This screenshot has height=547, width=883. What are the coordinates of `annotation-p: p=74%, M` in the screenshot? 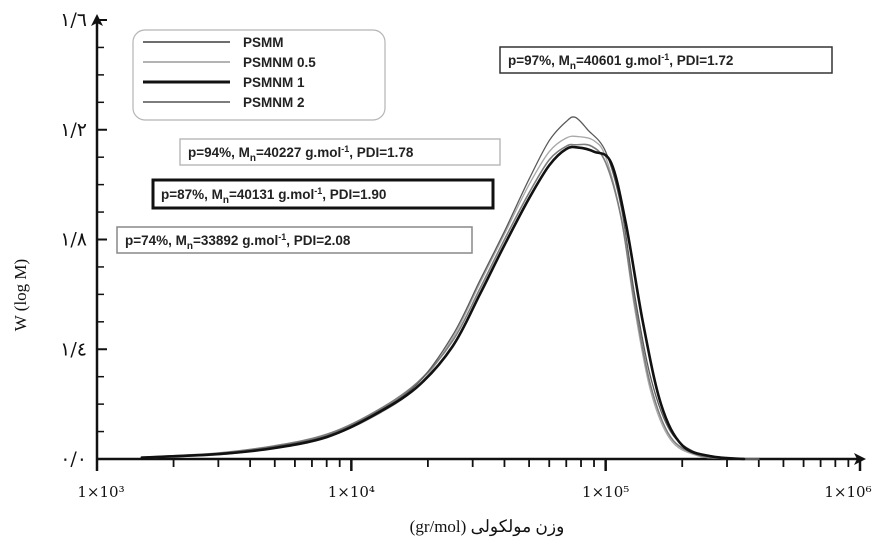 It's located at (156, 240).